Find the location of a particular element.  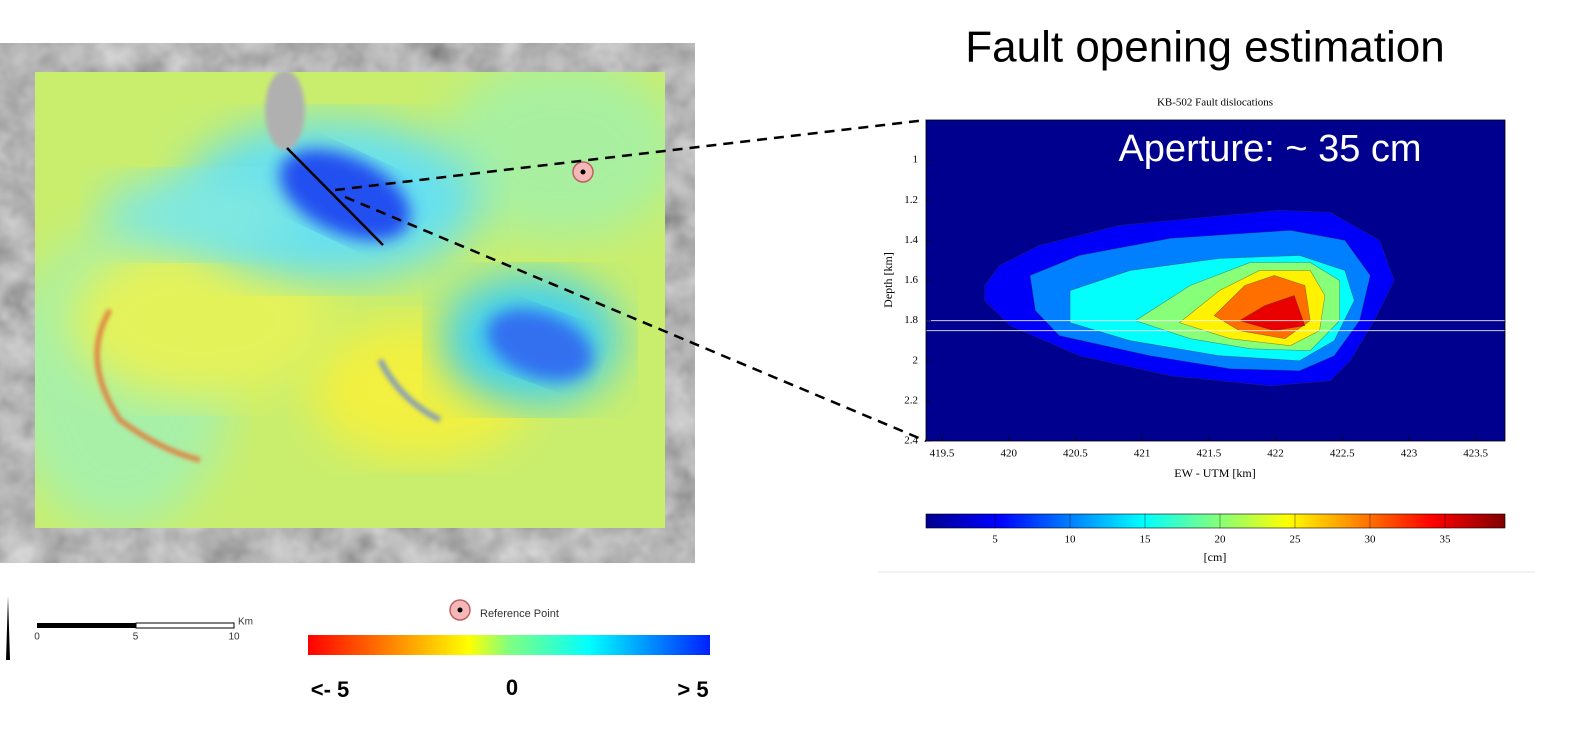

page-title: Fault opening estimation is located at coordinates (1204, 47).